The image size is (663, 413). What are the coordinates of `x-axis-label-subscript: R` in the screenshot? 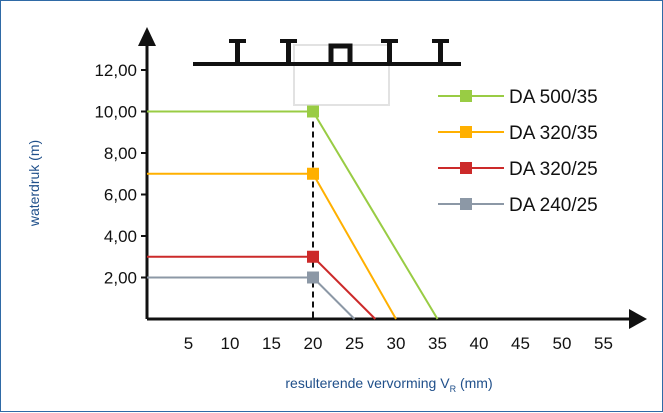 It's located at (453, 389).